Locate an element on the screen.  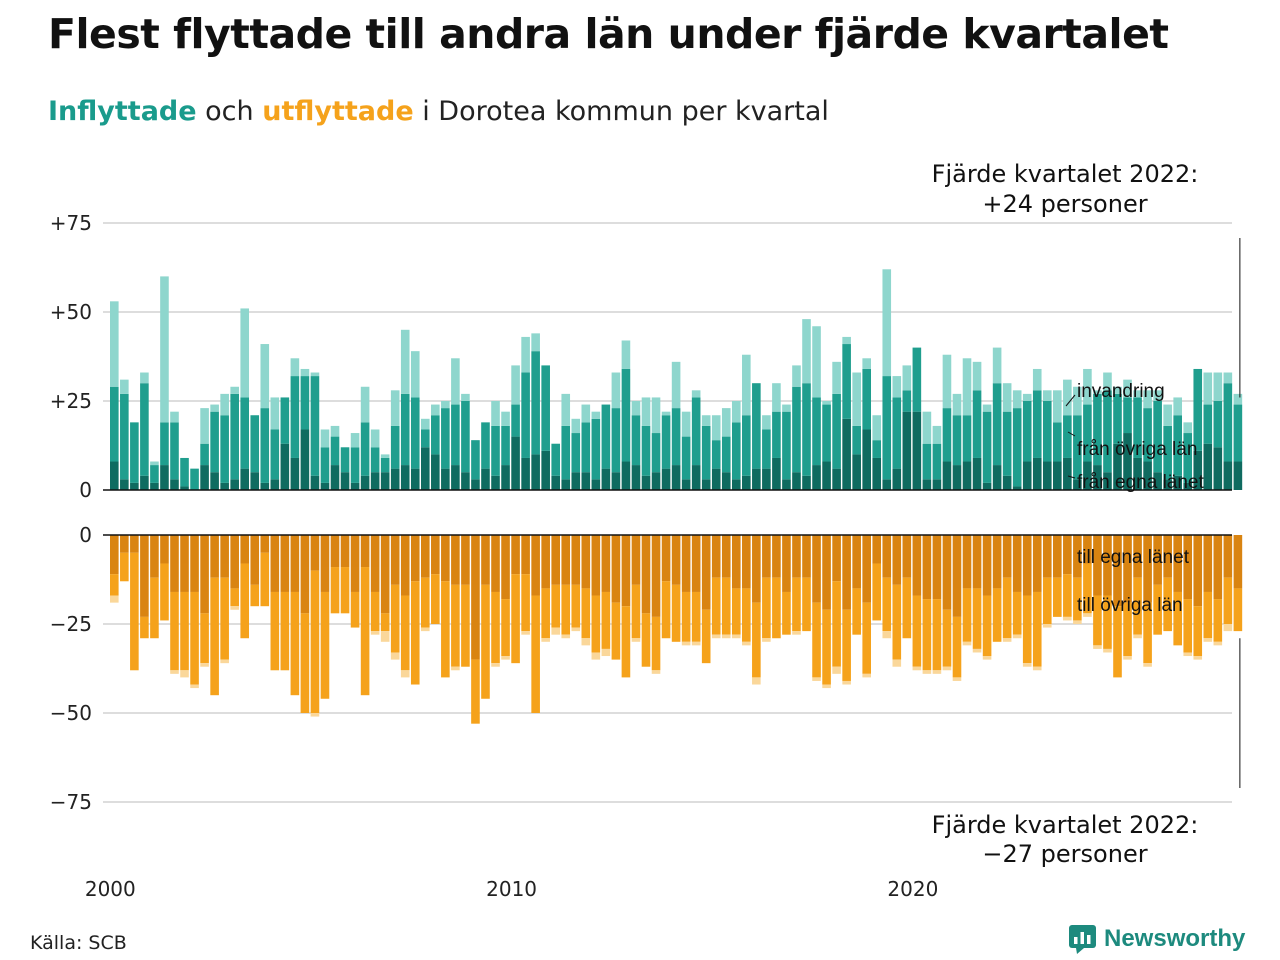
y-tick-label-bottom: −75 is located at coordinates (71, 802).